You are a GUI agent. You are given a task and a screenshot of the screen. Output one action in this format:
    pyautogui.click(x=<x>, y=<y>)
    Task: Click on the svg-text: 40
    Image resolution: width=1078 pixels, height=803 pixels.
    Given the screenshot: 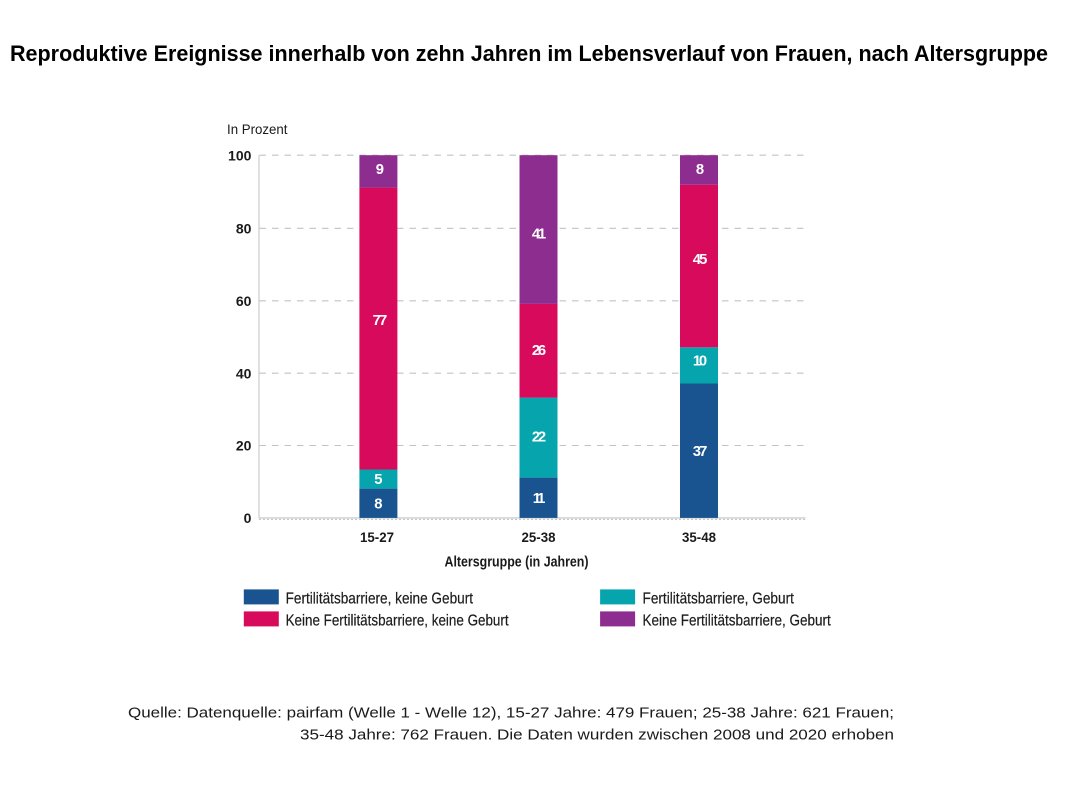 What is the action you would take?
    pyautogui.click(x=244, y=373)
    